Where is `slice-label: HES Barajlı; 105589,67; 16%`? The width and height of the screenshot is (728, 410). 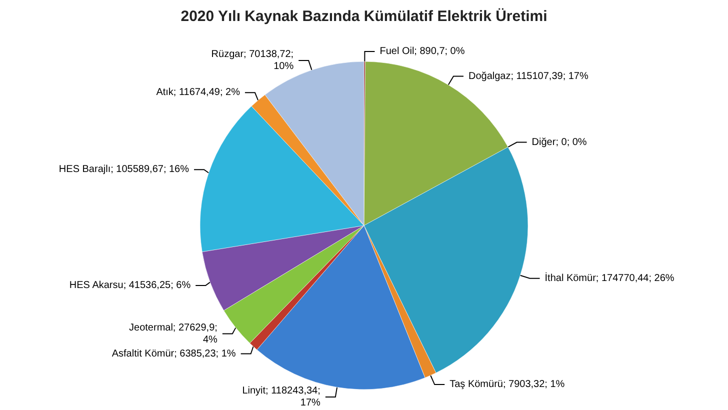
slice-label: HES Barajlı; 105589,67; 16% is located at coordinates (124, 170).